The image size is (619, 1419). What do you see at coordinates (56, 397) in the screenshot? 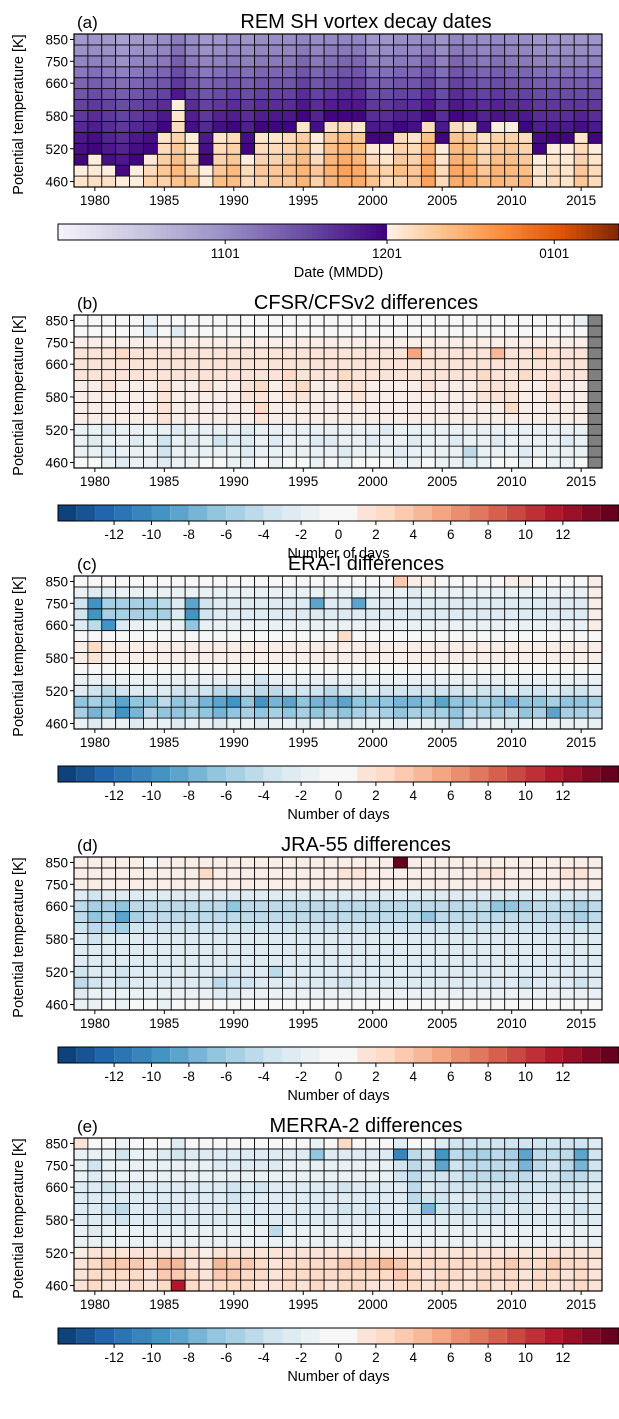
I see `y-tick-label: 580` at bounding box center [56, 397].